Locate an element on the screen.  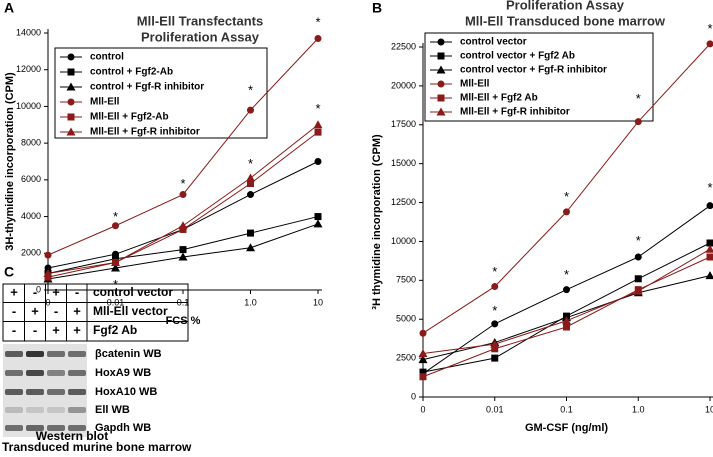
panel-label: B is located at coordinates (377, 8).